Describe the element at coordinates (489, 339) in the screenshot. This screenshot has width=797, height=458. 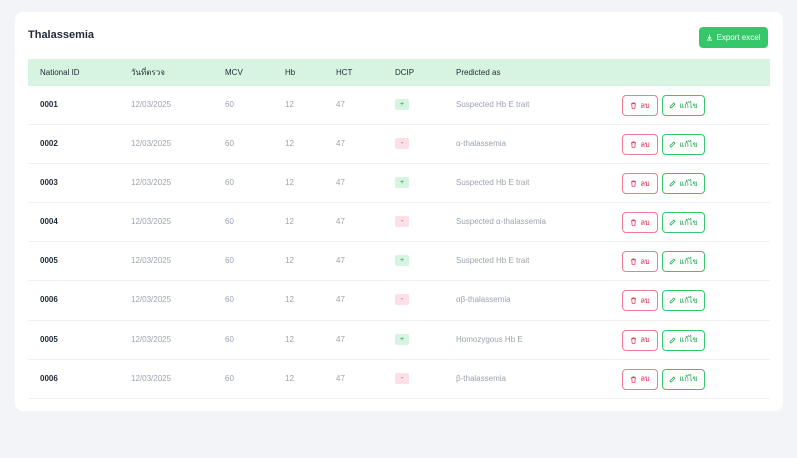
I see `predicted-as-cell: Homozygous Hb E` at that location.